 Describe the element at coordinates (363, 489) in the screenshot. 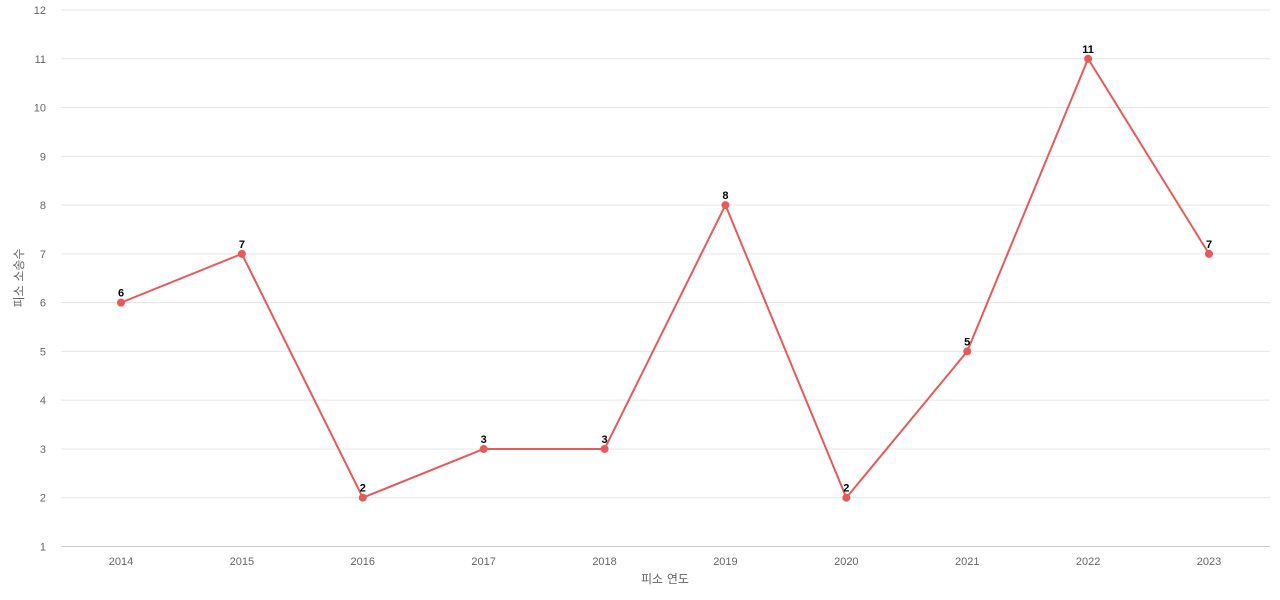

I see `data-label-2016: 2` at that location.